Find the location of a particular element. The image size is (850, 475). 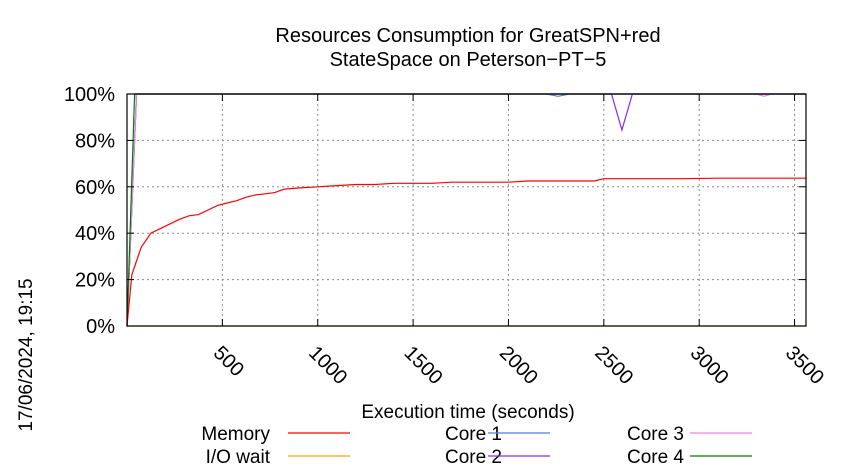

legend-label: I/O wait is located at coordinates (238, 457).